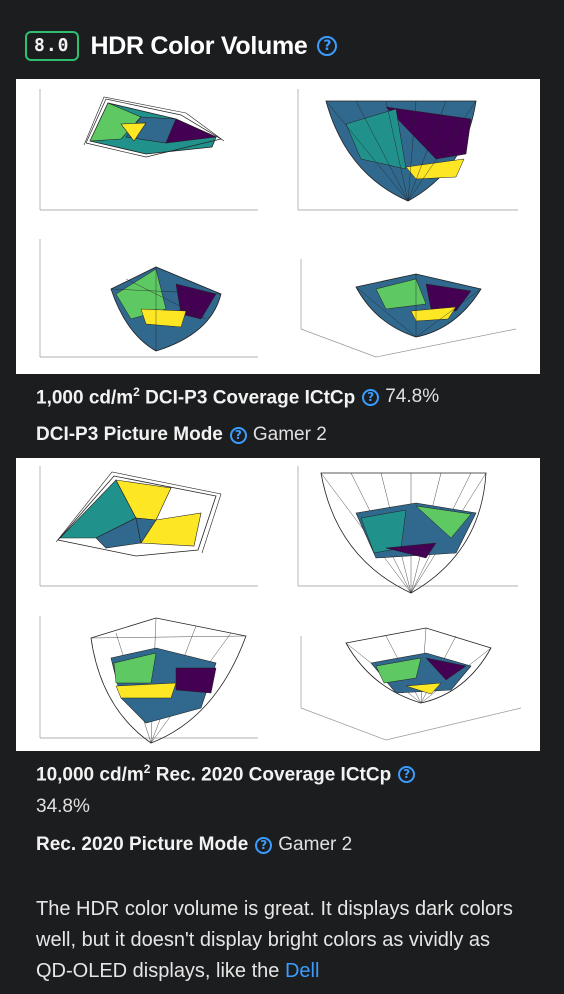 This screenshot has height=994, width=564. Describe the element at coordinates (63, 806) in the screenshot. I see `rec2020-coverage-value: 34.8%` at that location.